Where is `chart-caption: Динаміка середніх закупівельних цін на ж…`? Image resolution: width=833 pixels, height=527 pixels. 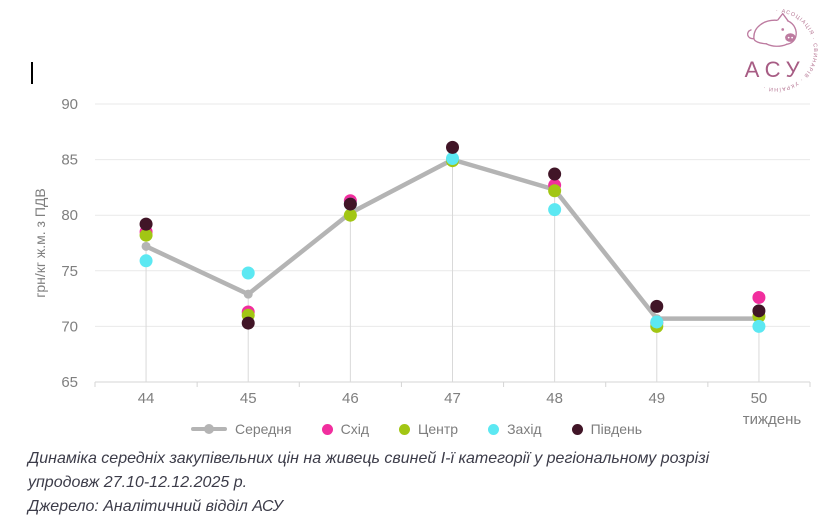 chart-caption: Динаміка середніх закупівельних цін на ж… is located at coordinates (368, 483).